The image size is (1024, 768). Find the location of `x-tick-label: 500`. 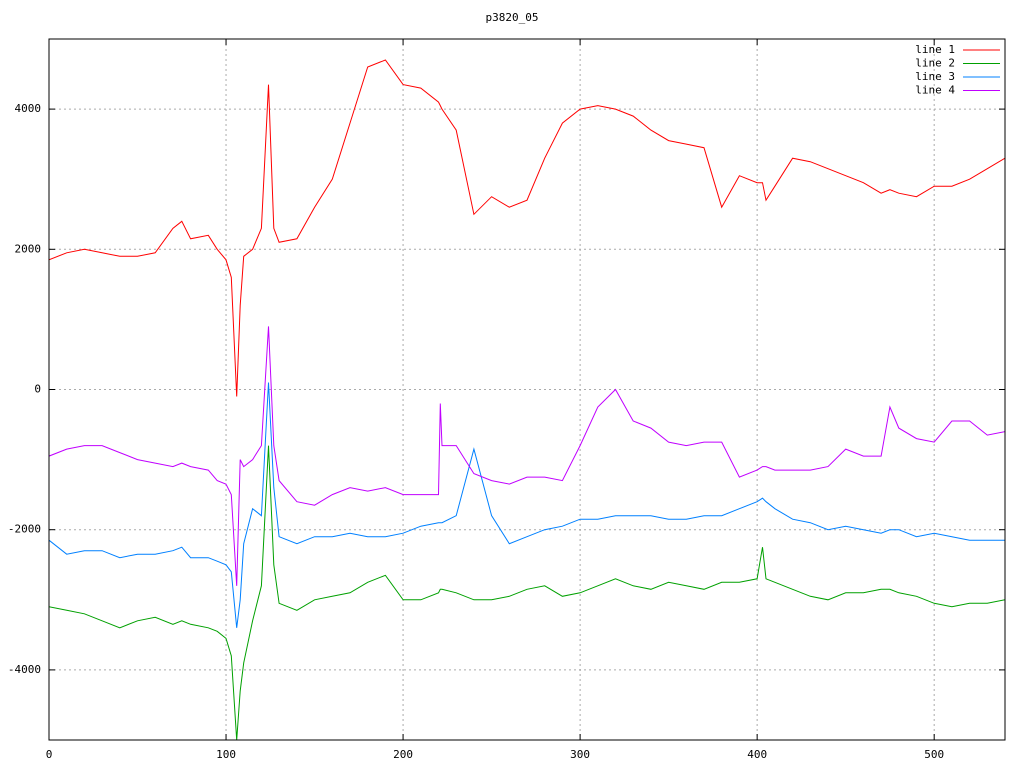

x-tick-label: 500 is located at coordinates (934, 754).